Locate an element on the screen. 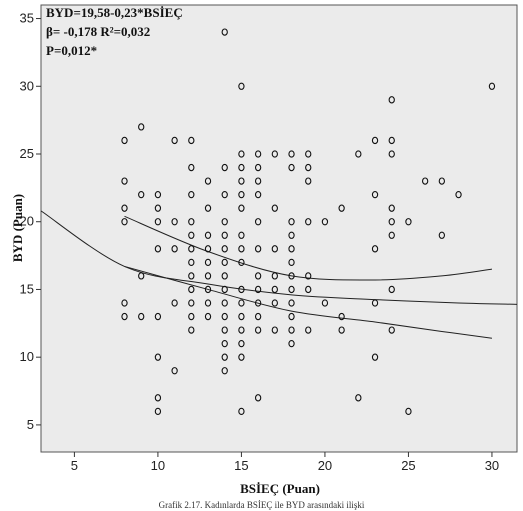 The height and width of the screenshot is (511, 523). x-tick-label: 30 is located at coordinates (492, 465).